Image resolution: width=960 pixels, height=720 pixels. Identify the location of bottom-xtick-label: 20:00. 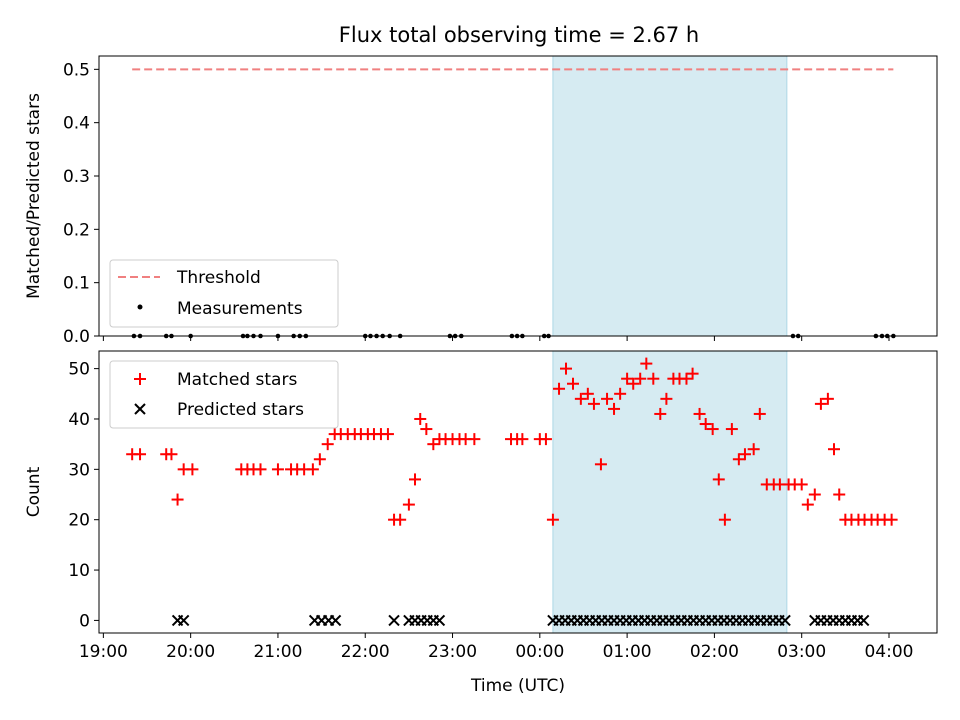
(190, 652).